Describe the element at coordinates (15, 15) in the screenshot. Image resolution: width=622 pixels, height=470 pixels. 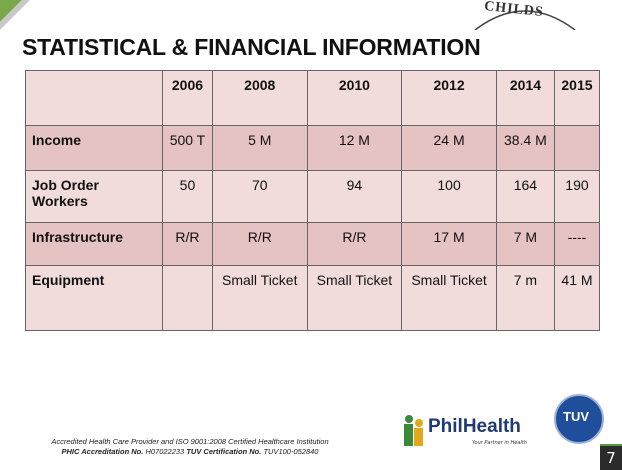
I see `corner-decoration` at that location.